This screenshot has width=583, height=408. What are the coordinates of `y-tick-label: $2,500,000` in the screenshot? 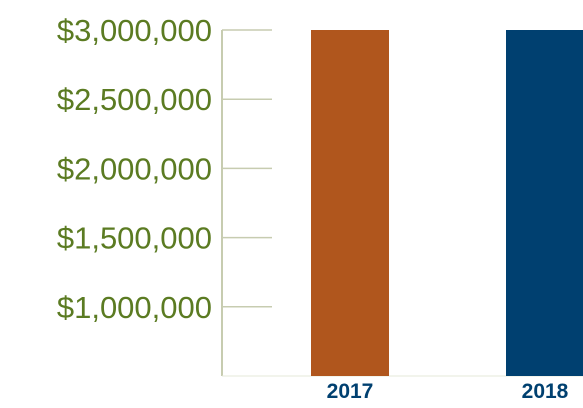 It's located at (134, 99).